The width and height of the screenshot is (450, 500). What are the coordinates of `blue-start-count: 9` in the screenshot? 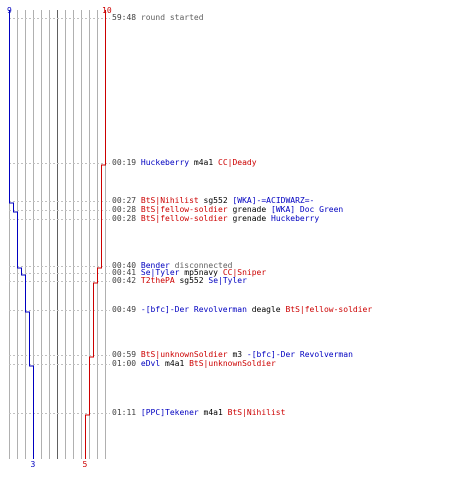 It's located at (9, 10).